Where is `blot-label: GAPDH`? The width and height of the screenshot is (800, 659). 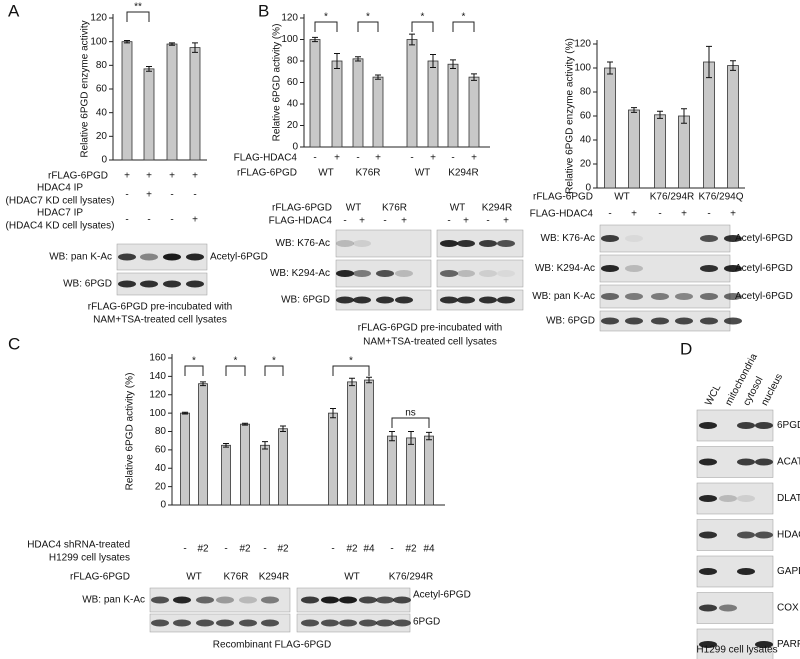
blot-label: GAPDH is located at coordinates (788, 571).